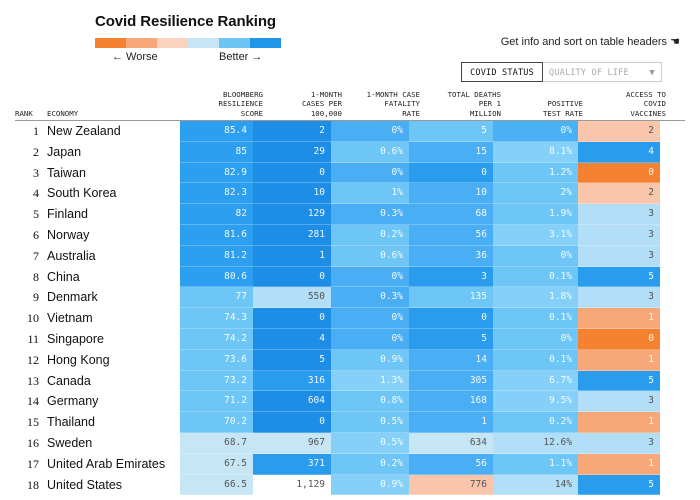  Describe the element at coordinates (292, 214) in the screenshot. I see `cases-cell: 129` at that location.